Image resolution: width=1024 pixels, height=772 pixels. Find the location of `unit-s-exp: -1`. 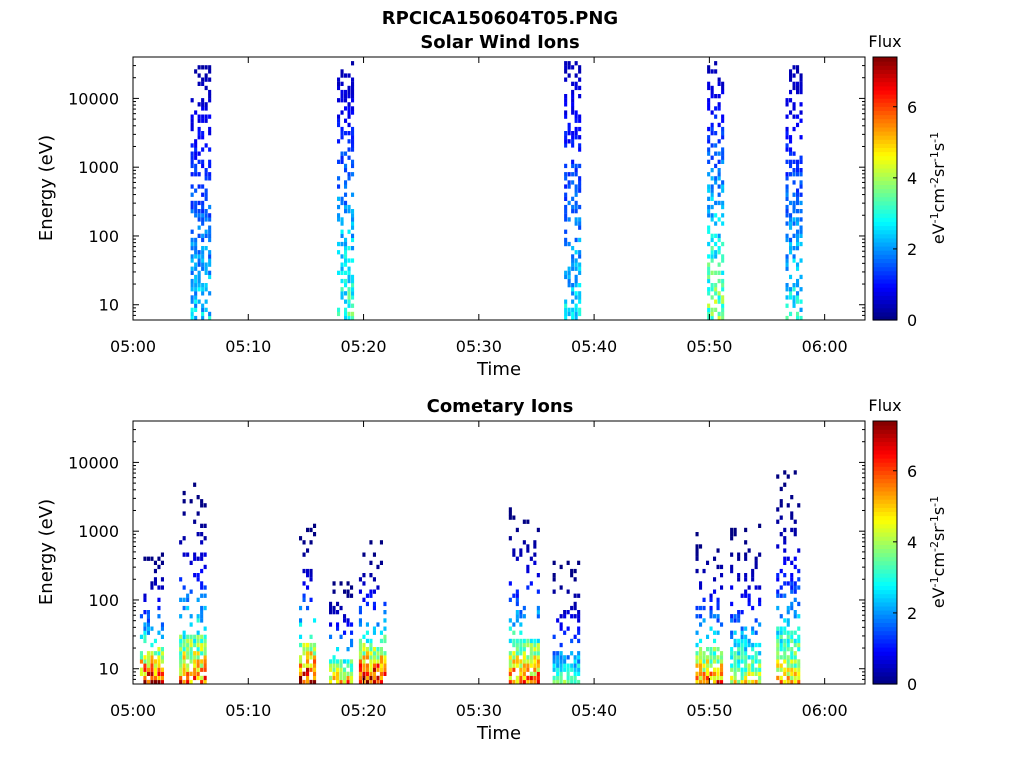

unit-s-exp: -1 is located at coordinates (934, 137).